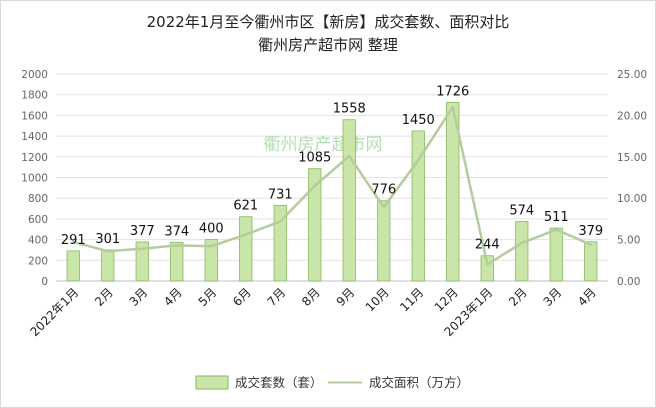 The width and height of the screenshot is (656, 408). Describe the element at coordinates (452, 91) in the screenshot. I see `bar-data-label: 1726` at that location.